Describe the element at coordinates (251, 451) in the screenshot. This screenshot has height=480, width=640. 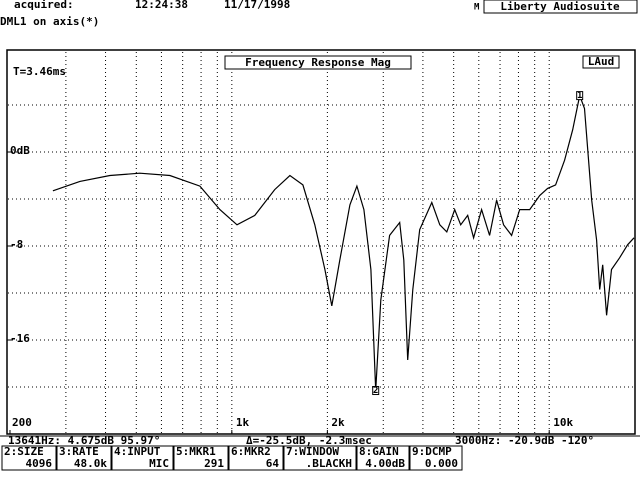
I see `key-name: 6:MKR2` at that location.